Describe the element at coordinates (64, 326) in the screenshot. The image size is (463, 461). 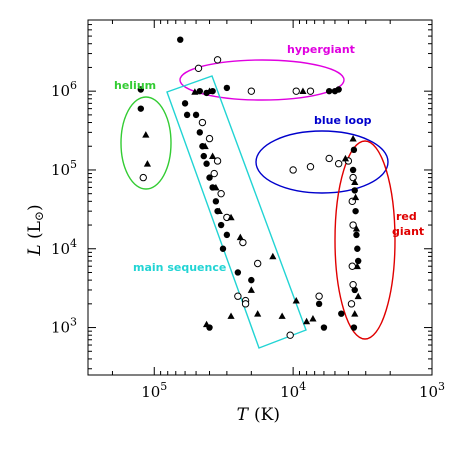
I see `y-tick-label: 10³` at that location.